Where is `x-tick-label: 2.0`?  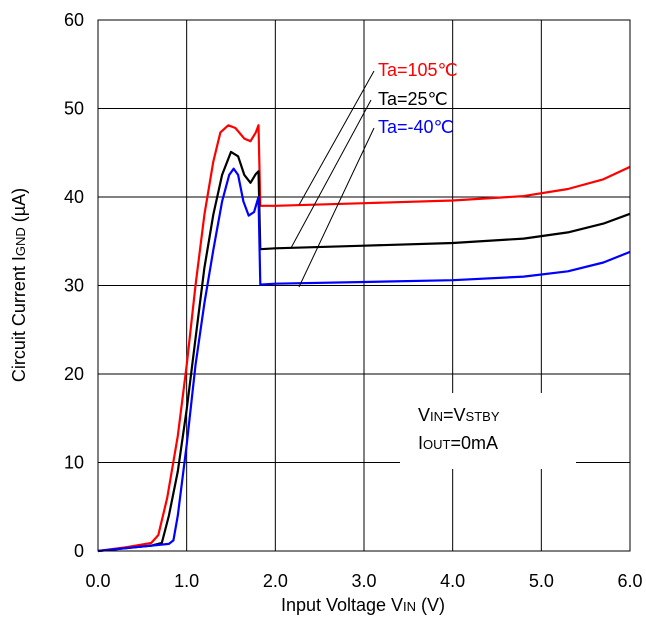 x-tick-label: 2.0 is located at coordinates (275, 581).